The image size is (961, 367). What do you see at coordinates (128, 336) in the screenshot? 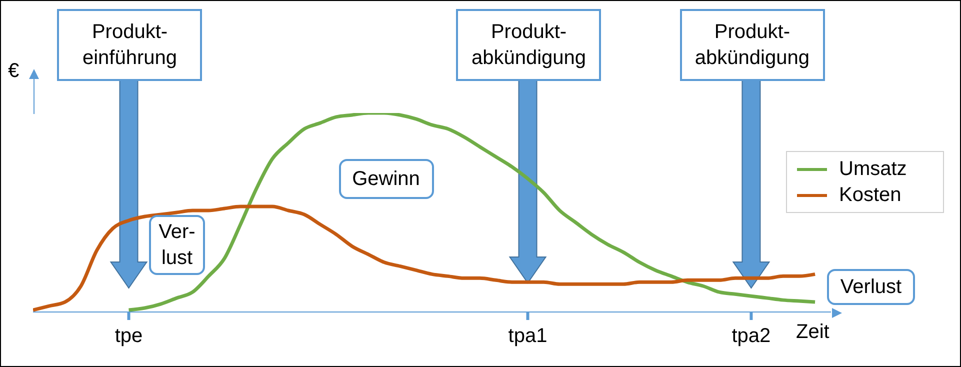
I see `x-tick-label: tpe` at bounding box center [128, 336].